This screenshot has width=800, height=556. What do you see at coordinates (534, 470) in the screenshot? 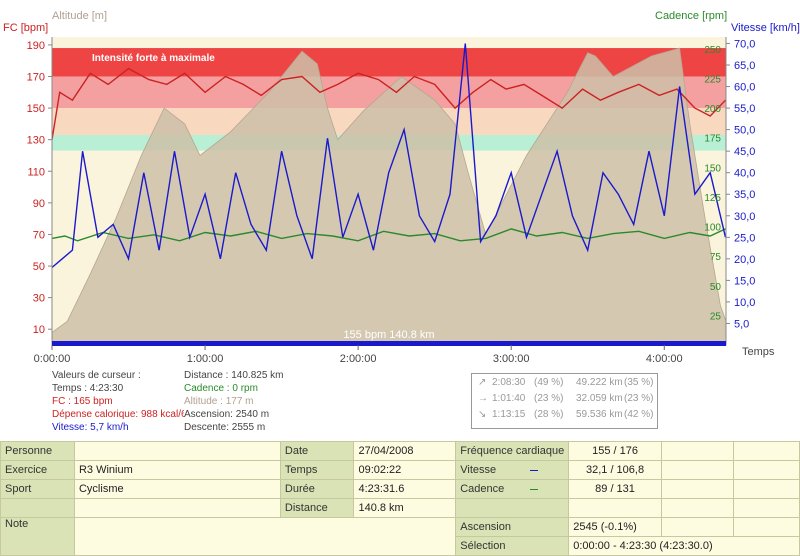
I see `vitesse-legend-mark` at bounding box center [534, 470].